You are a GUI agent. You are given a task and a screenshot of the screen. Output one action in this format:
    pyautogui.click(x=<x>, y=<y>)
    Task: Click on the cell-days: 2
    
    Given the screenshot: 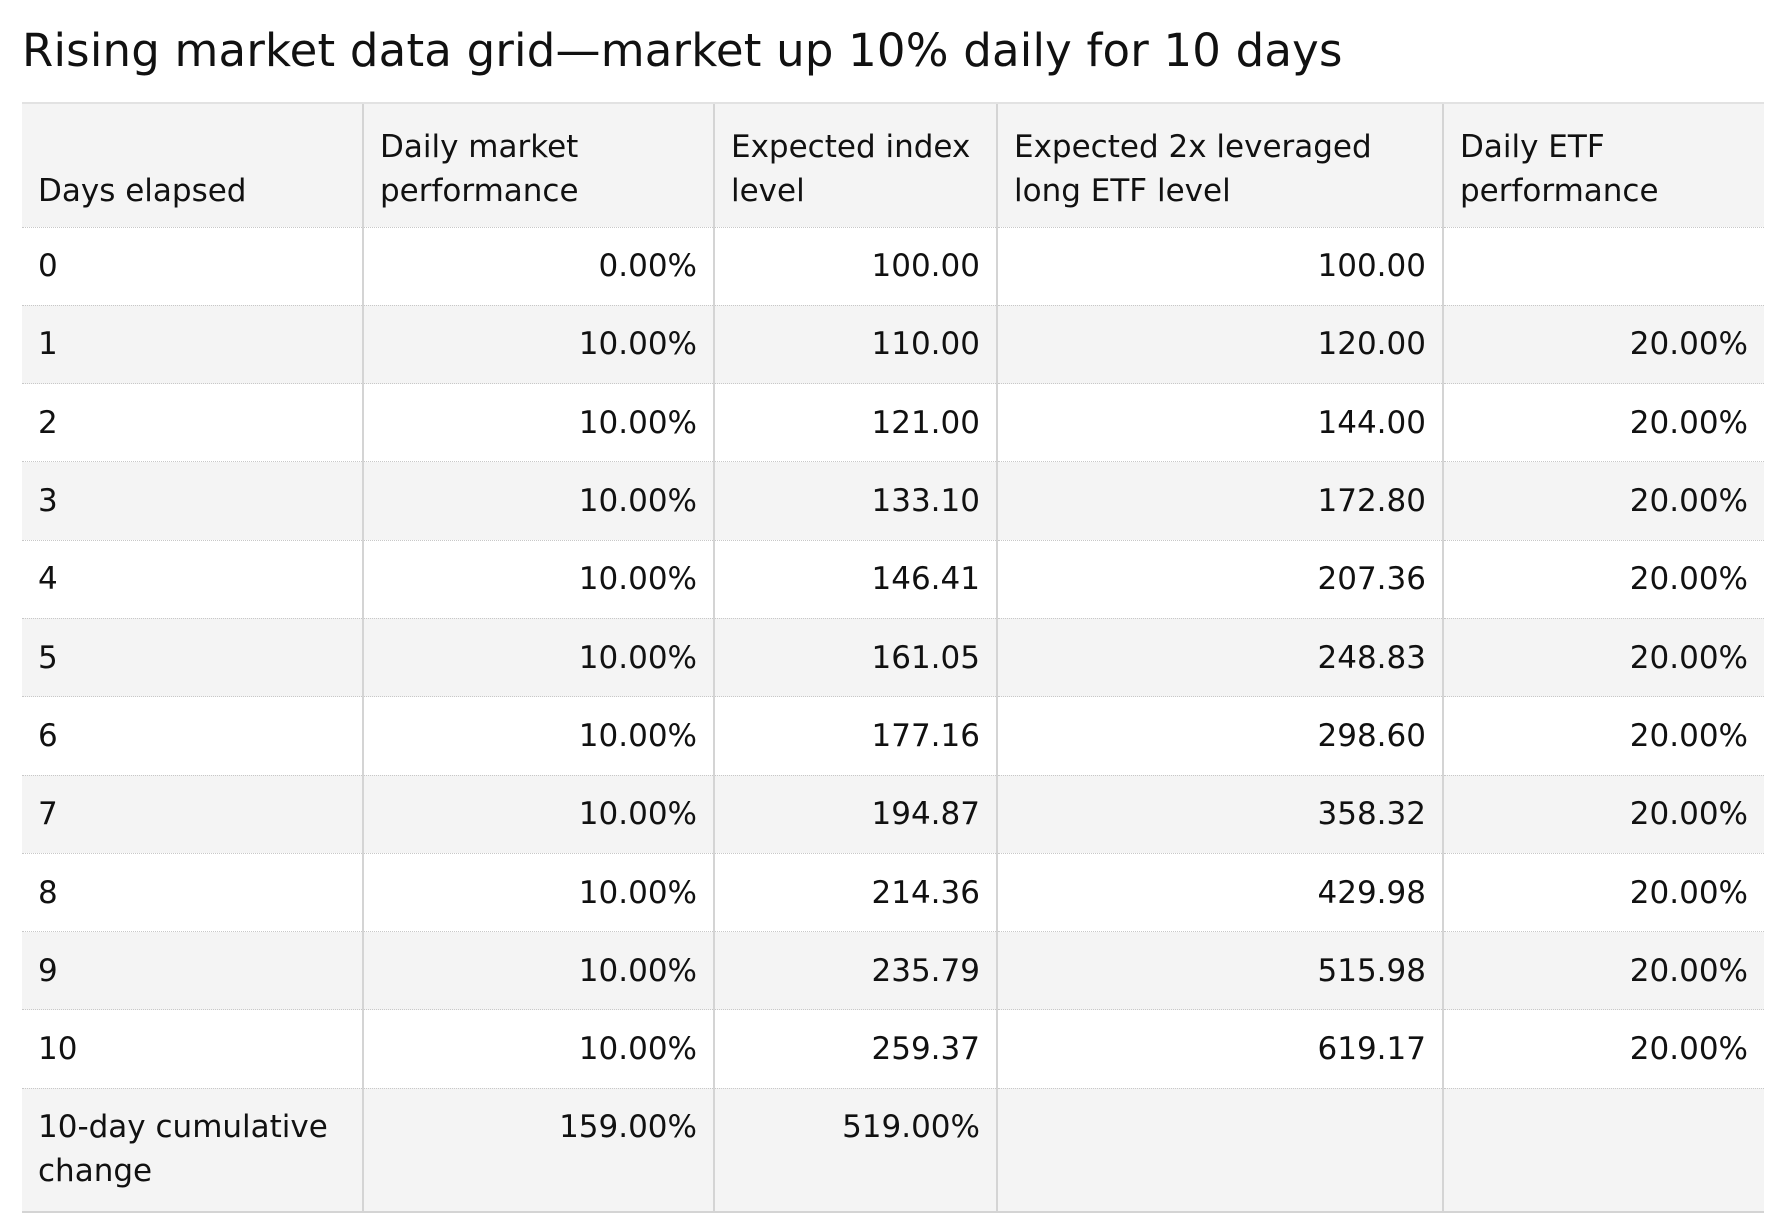 What is the action you would take?
    pyautogui.click(x=192, y=422)
    